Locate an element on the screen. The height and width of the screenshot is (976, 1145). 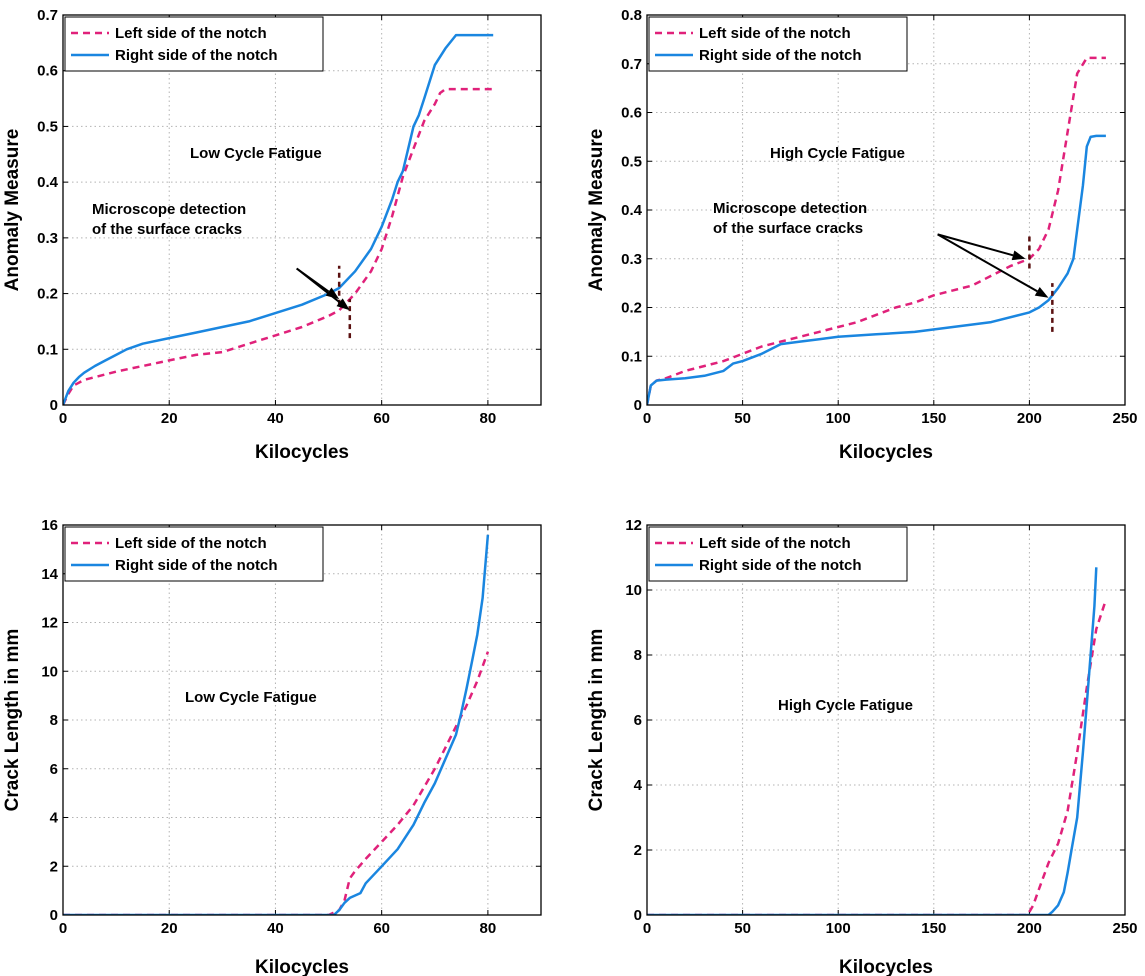
x-tick-label: 50 is located at coordinates (742, 418).